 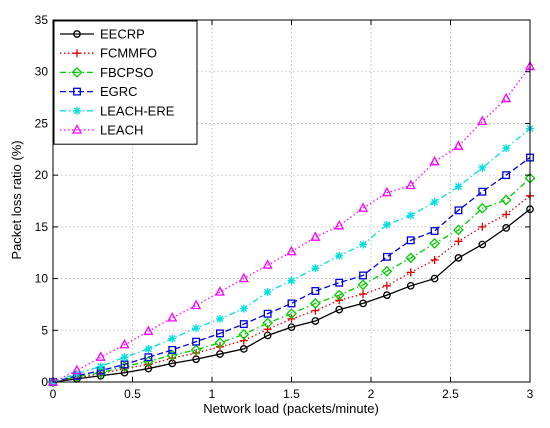 What do you see at coordinates (137, 110) in the screenshot?
I see `legend-label-leach-ere: LEACH-ERE` at bounding box center [137, 110].